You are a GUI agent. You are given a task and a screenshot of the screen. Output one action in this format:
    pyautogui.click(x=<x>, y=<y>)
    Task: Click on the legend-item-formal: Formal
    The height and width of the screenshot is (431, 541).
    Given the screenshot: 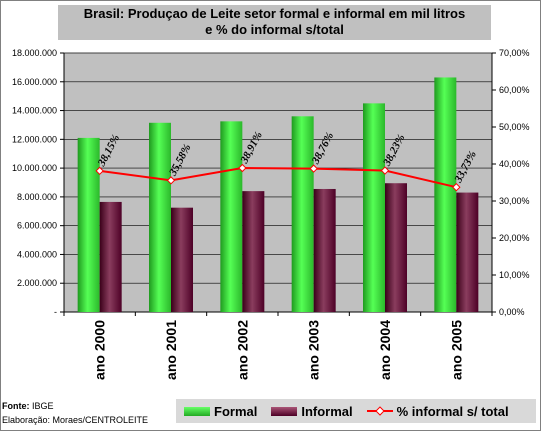 What is the action you would take?
    pyautogui.click(x=220, y=411)
    